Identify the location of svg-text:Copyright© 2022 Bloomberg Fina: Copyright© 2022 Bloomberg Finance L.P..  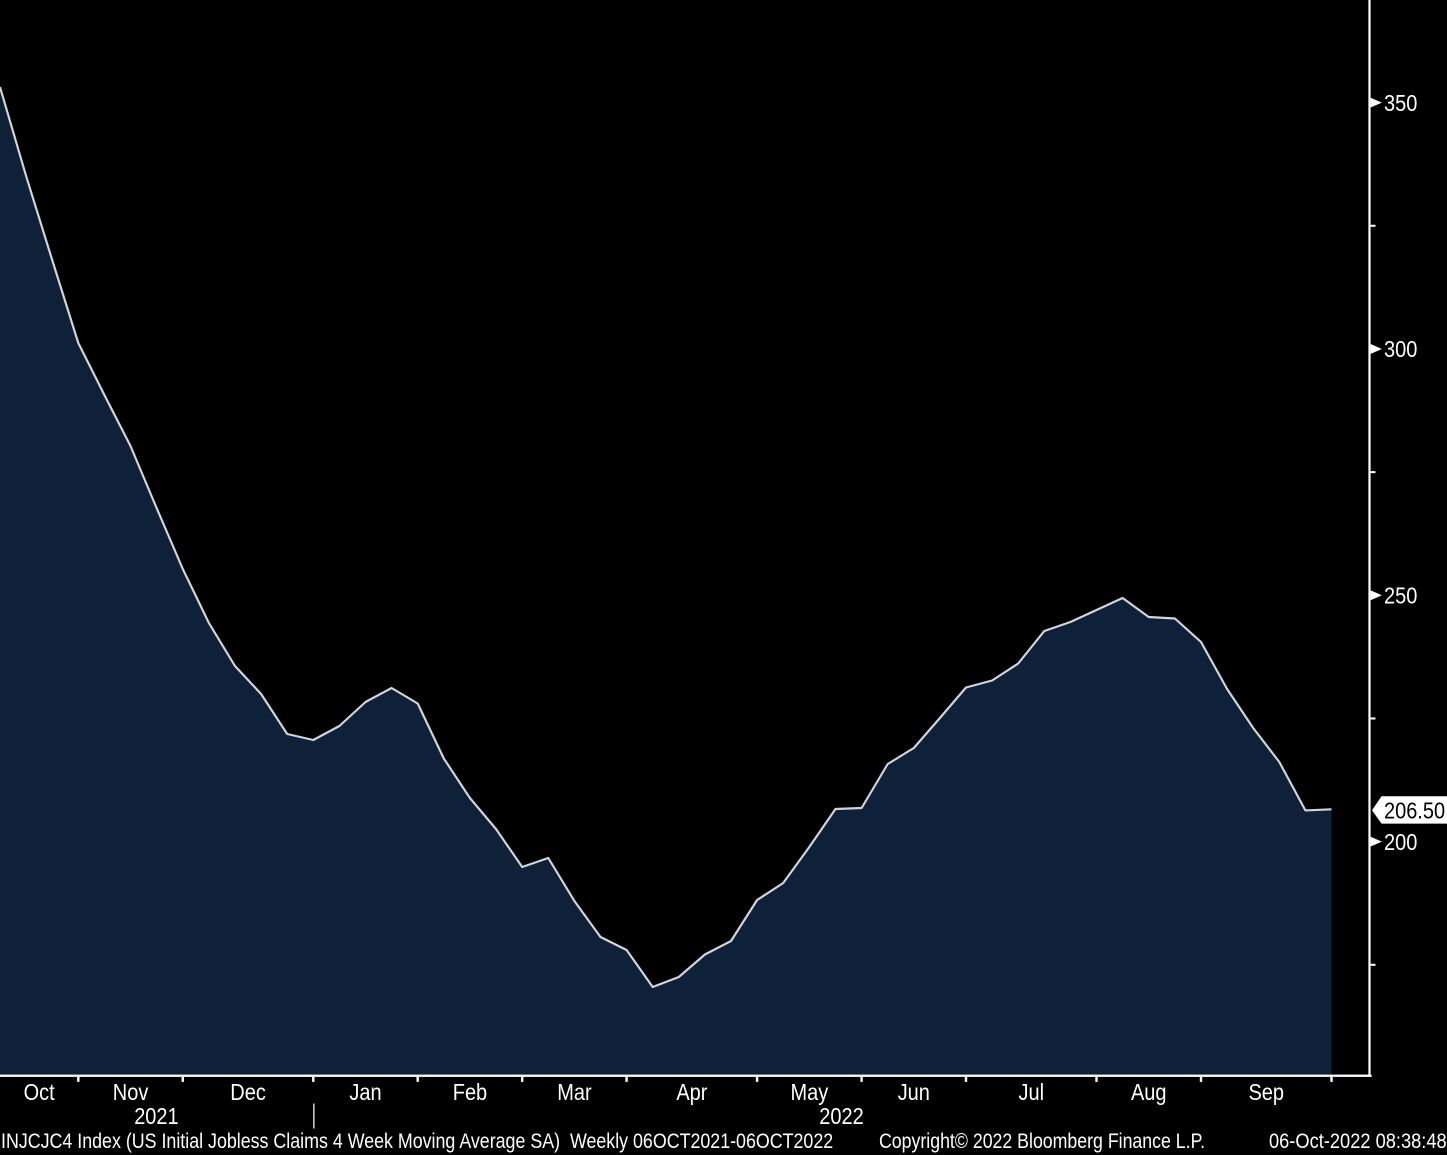
(1042, 1142).